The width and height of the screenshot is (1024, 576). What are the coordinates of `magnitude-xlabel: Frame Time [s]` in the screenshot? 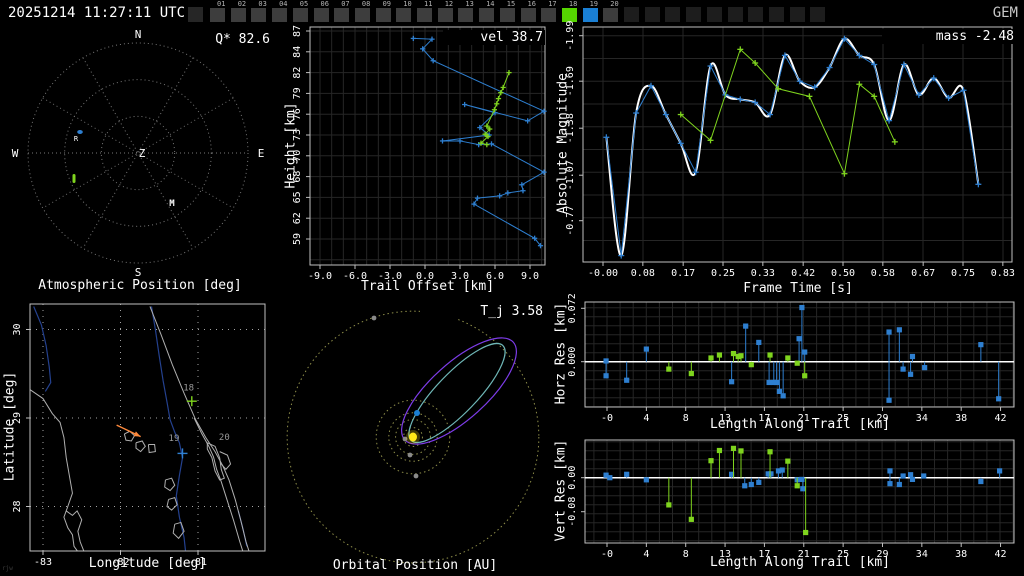 It's located at (798, 288).